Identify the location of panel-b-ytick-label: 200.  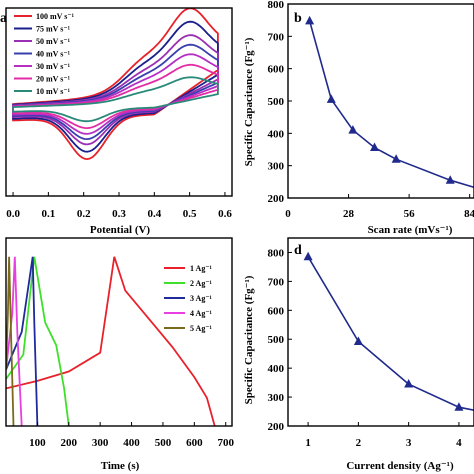
(276, 199).